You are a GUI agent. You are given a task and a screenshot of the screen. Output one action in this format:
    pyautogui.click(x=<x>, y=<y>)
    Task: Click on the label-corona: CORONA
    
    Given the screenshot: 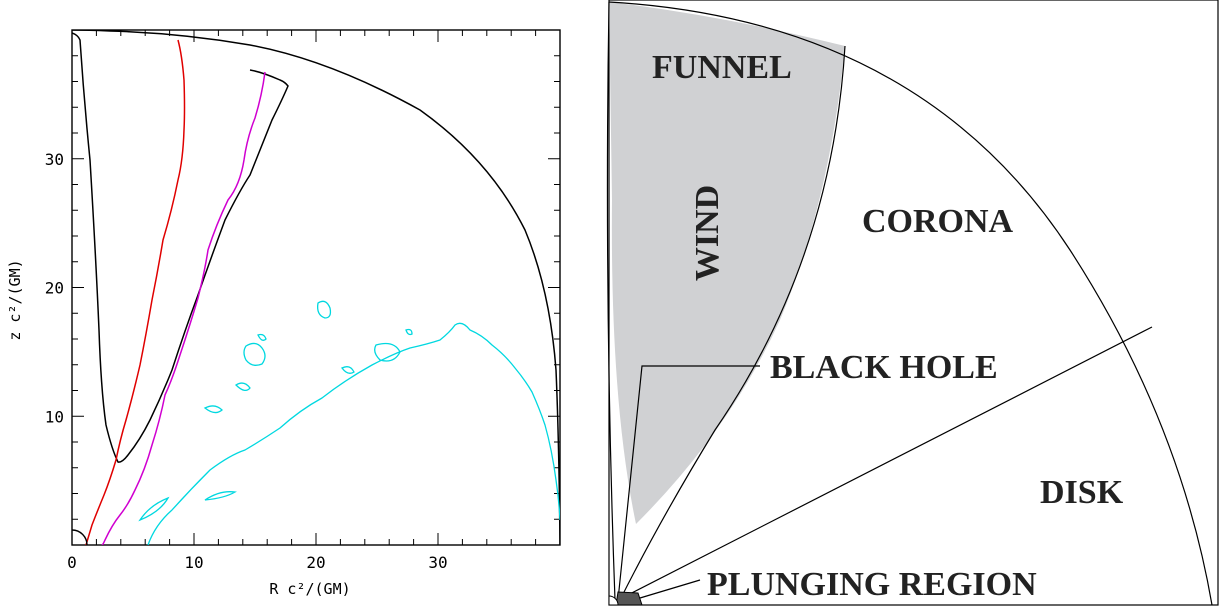 What is the action you would take?
    pyautogui.click(x=938, y=221)
    